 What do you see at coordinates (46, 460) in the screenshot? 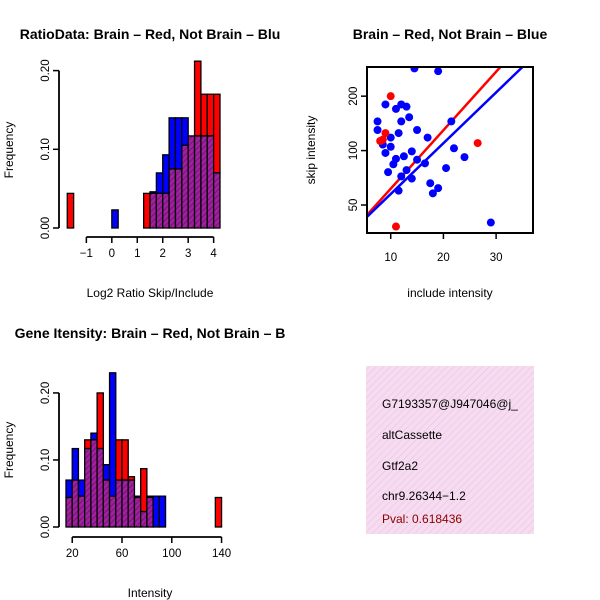
I see `intensity-y-tick-label: 0.10` at bounding box center [46, 460].